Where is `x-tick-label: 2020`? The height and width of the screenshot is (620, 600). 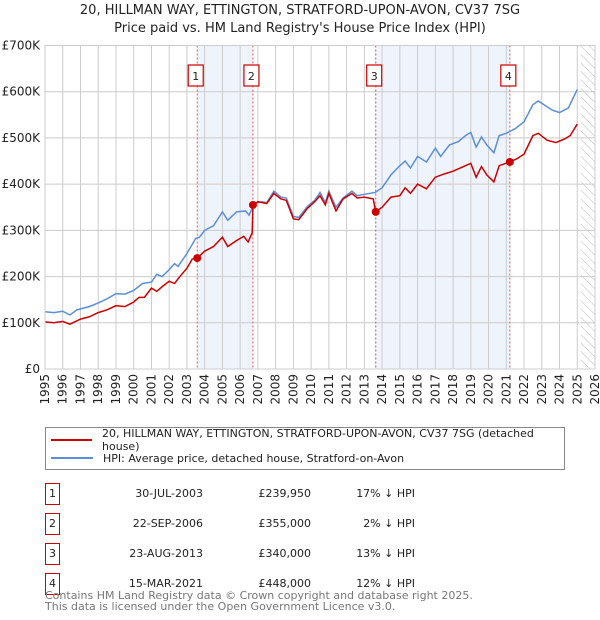 x-tick-label: 2020 is located at coordinates (489, 389).